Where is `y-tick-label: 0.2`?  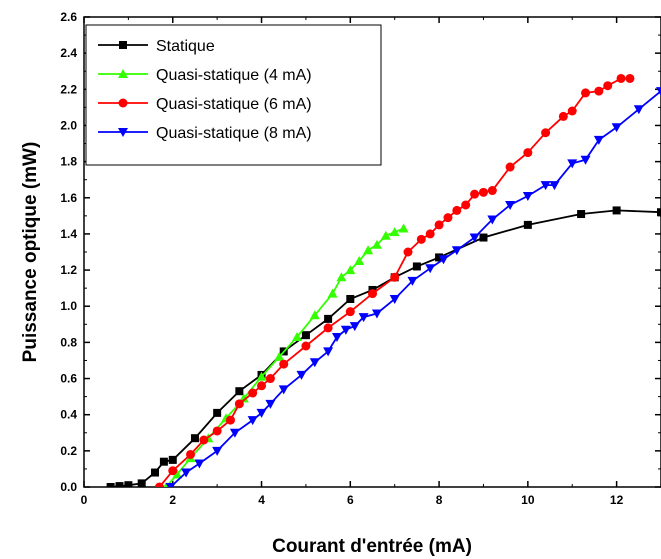 y-tick-label: 0.2 is located at coordinates (68, 451).